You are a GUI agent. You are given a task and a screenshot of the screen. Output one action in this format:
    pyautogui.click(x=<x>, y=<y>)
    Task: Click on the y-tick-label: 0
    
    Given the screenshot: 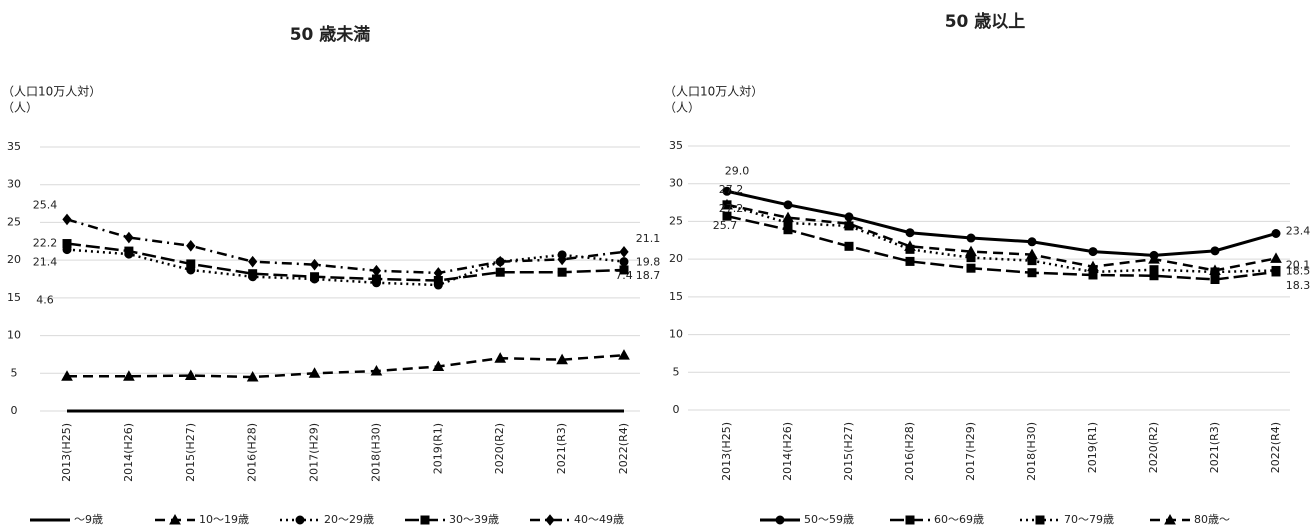 What is the action you would take?
    pyautogui.click(x=676, y=409)
    